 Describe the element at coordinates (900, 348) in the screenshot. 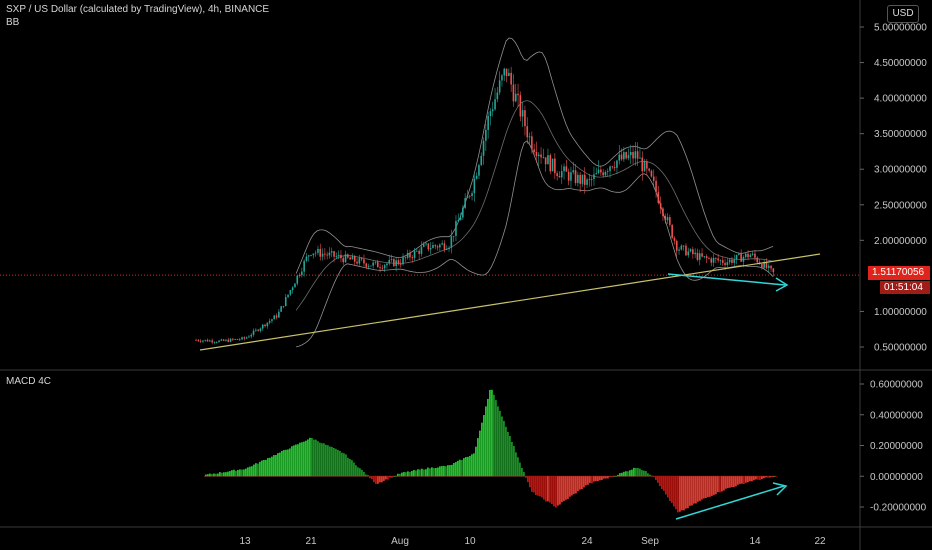

I see `price-tick-label: 0.50000000` at that location.